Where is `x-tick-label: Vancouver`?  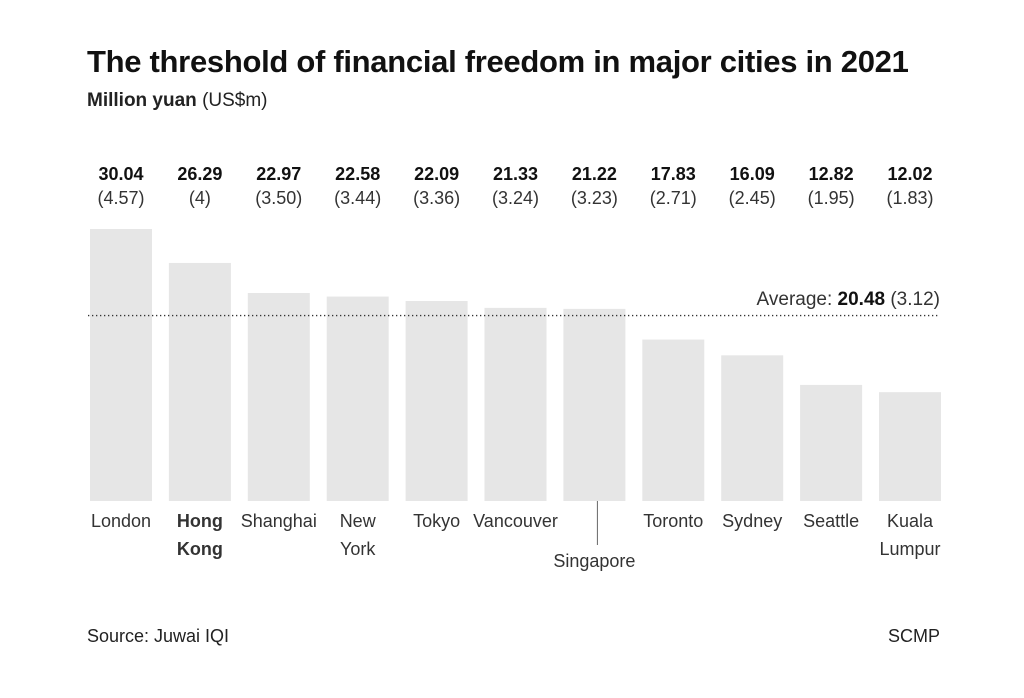 x-tick-label: Vancouver is located at coordinates (515, 521).